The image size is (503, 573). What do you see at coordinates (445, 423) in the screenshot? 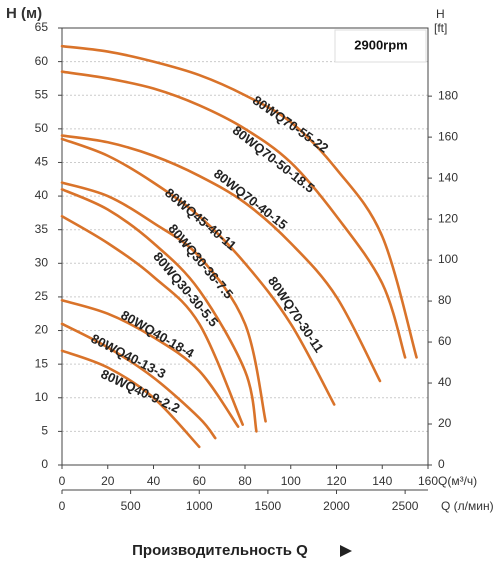
I see `y2-tick-label: 20` at bounding box center [445, 423].